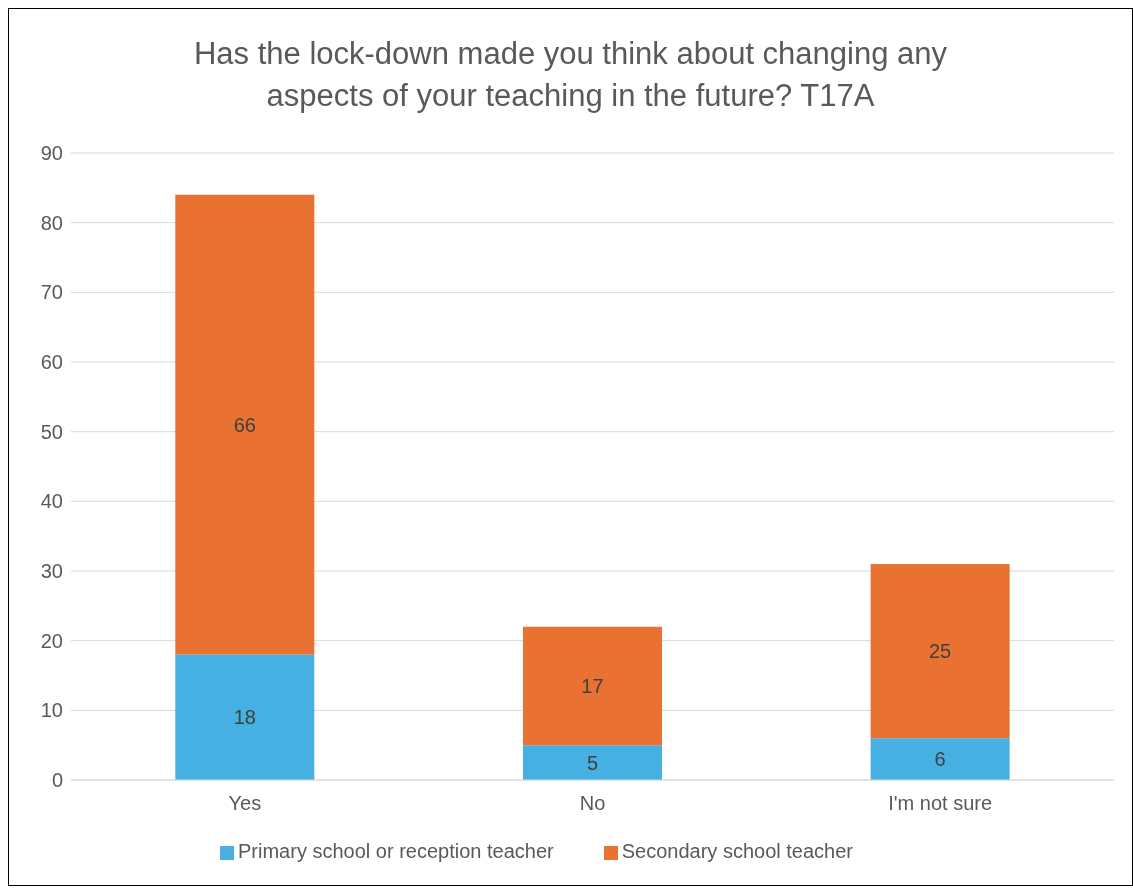 Image resolution: width=1133 pixels, height=894 pixels. What do you see at coordinates (57, 780) in the screenshot?
I see `y-tick-label: 0` at bounding box center [57, 780].